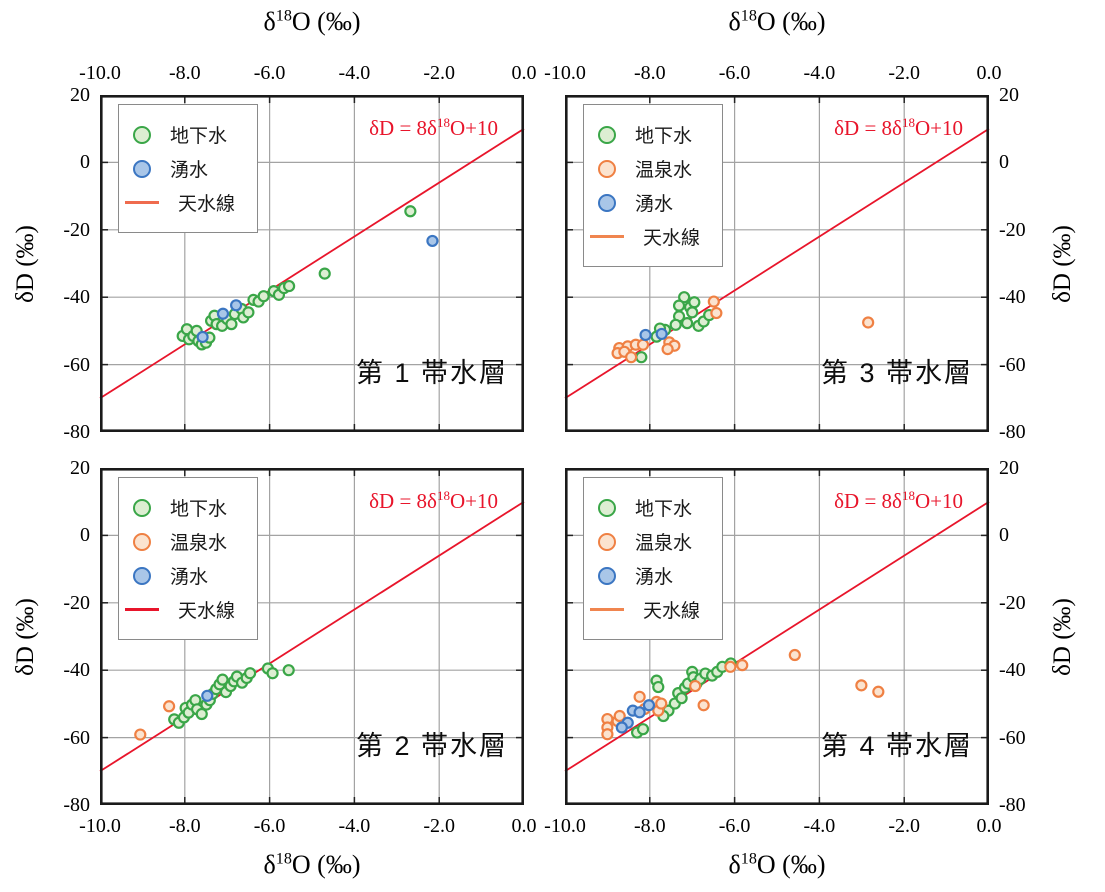  I want to click on meteoric-line-equation: δD = 8δ18O+10, so click(898, 501).